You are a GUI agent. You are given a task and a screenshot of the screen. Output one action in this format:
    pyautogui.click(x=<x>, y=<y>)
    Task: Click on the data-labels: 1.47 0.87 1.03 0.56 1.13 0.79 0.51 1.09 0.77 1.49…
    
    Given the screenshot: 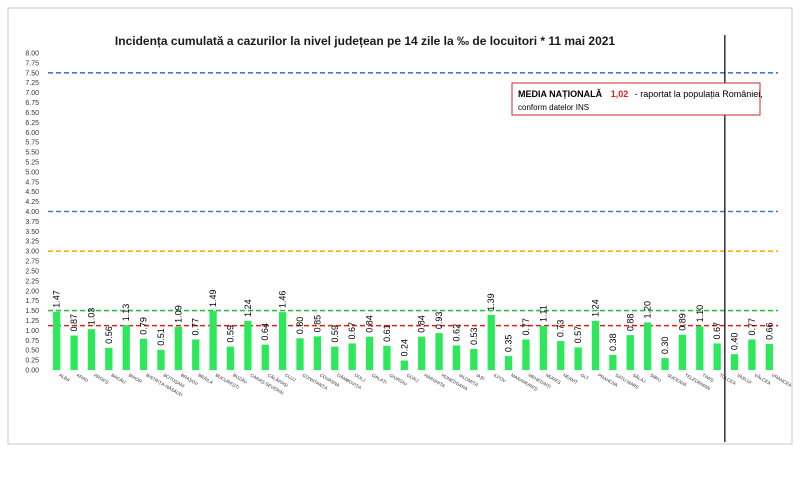 What is the action you would take?
    pyautogui.click(x=413, y=322)
    